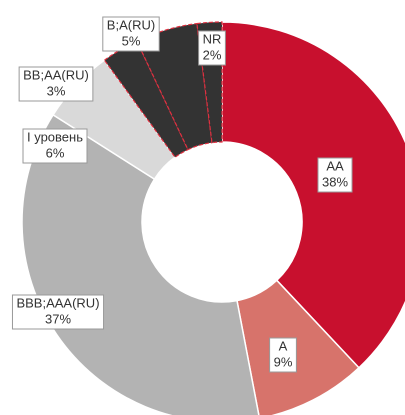  Describe the element at coordinates (212, 38) in the screenshot. I see `label-name: NR` at that location.